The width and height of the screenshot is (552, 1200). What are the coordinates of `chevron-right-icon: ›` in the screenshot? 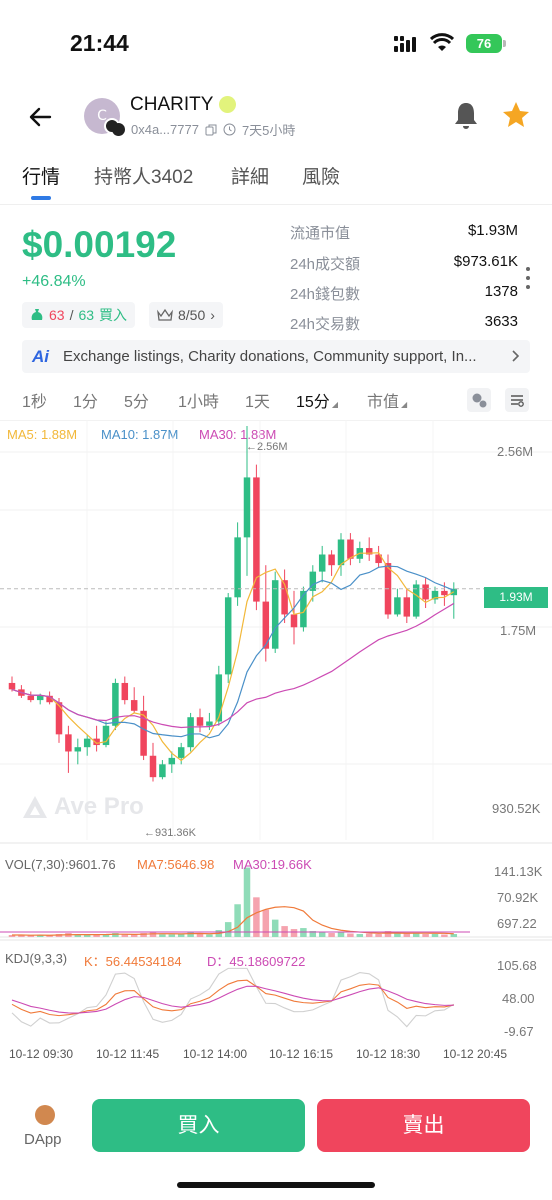 It's located at (212, 315).